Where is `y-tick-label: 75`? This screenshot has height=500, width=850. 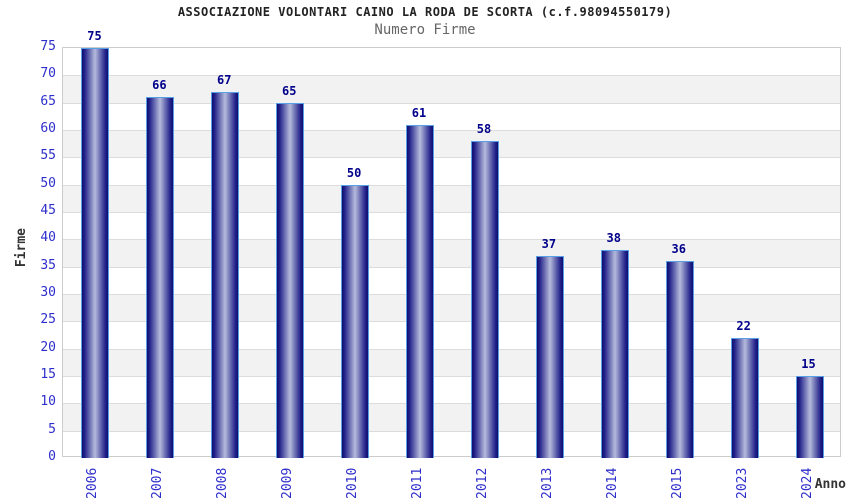
y-tick-label: 75 is located at coordinates (48, 46).